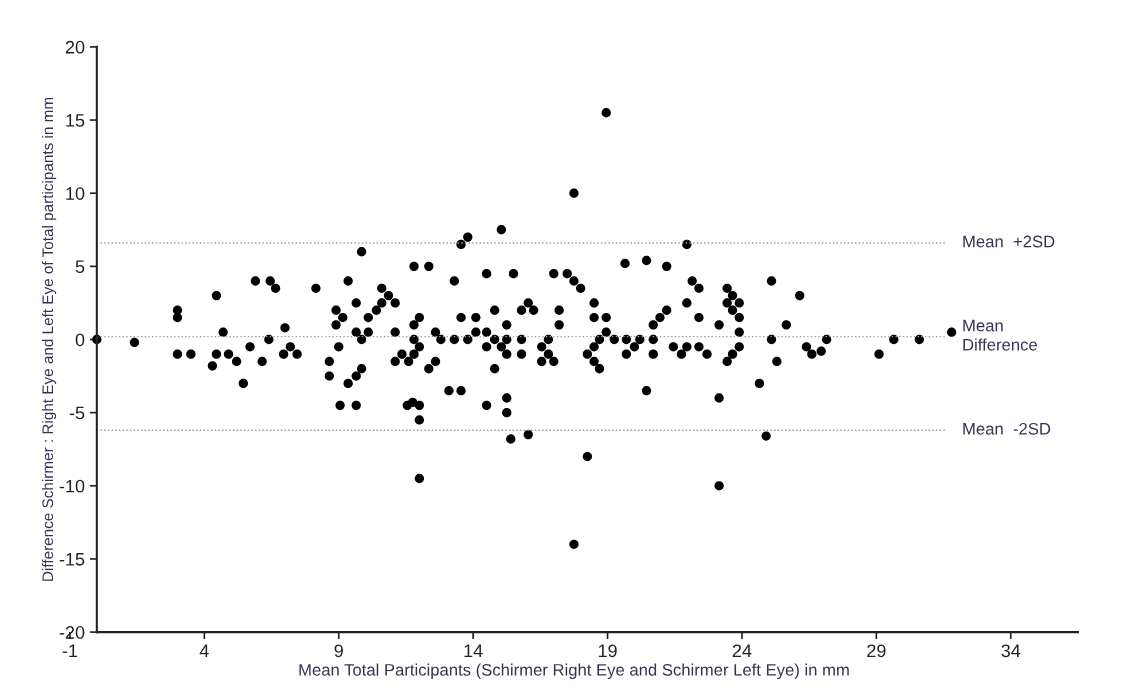  Describe the element at coordinates (80, 267) in the screenshot. I see `y-tick-label: 5` at that location.